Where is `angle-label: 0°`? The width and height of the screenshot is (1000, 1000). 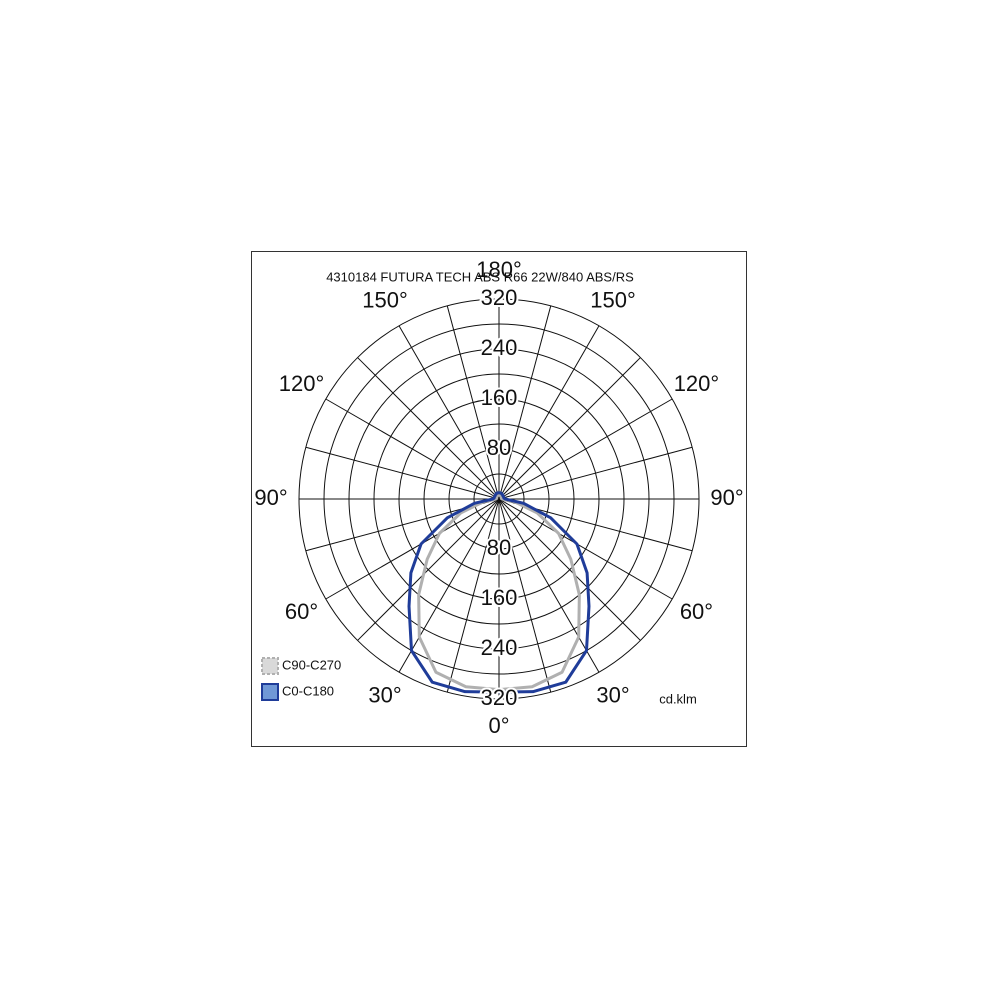 angle-label: 0° is located at coordinates (498, 725).